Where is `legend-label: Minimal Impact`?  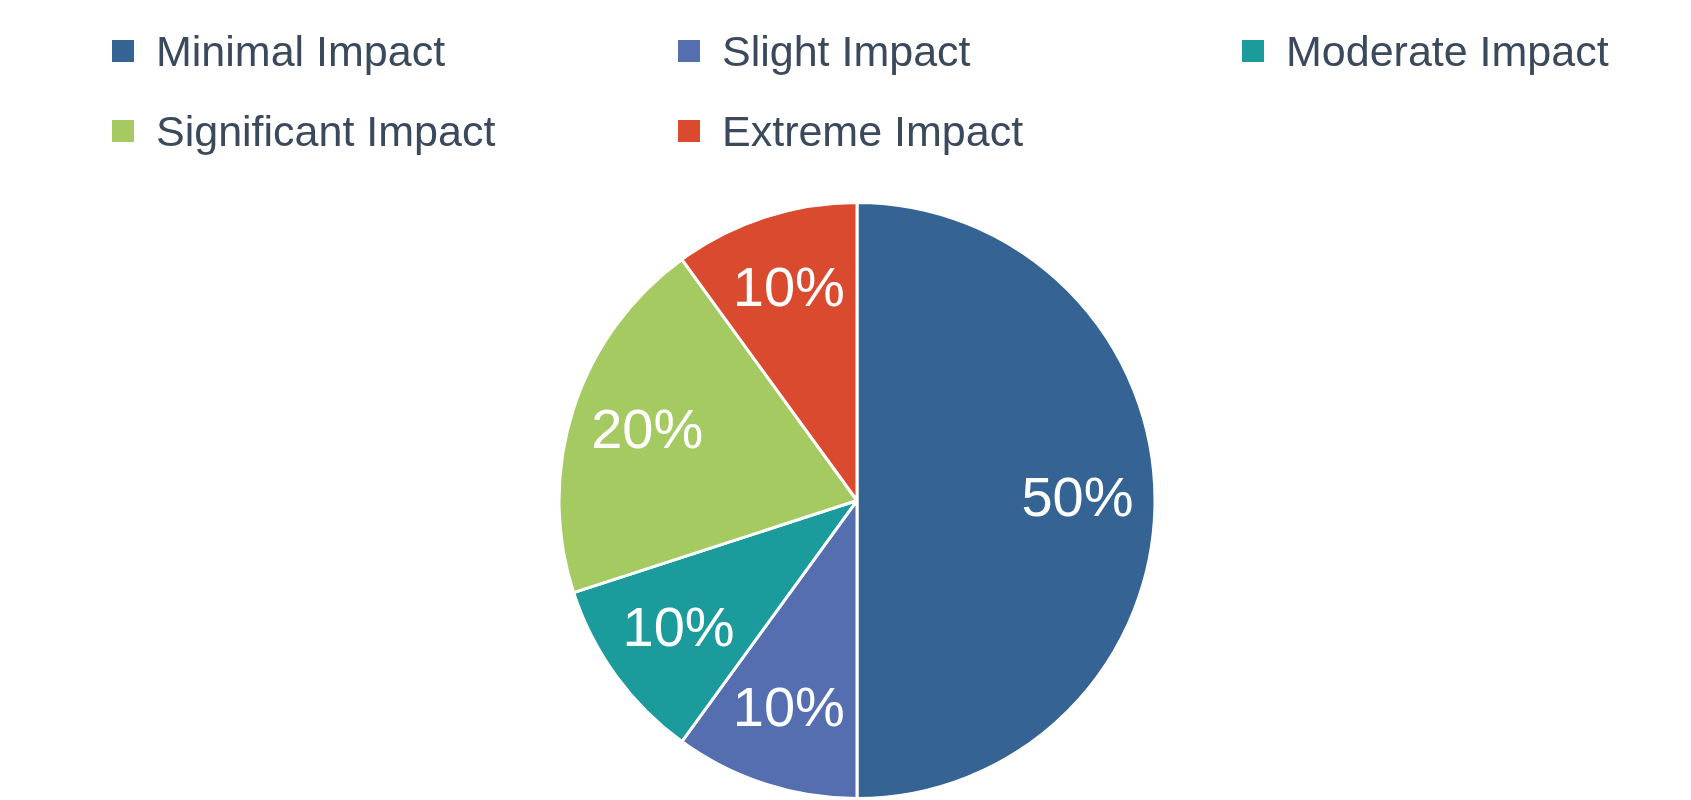 legend-label: Minimal Impact is located at coordinates (301, 51).